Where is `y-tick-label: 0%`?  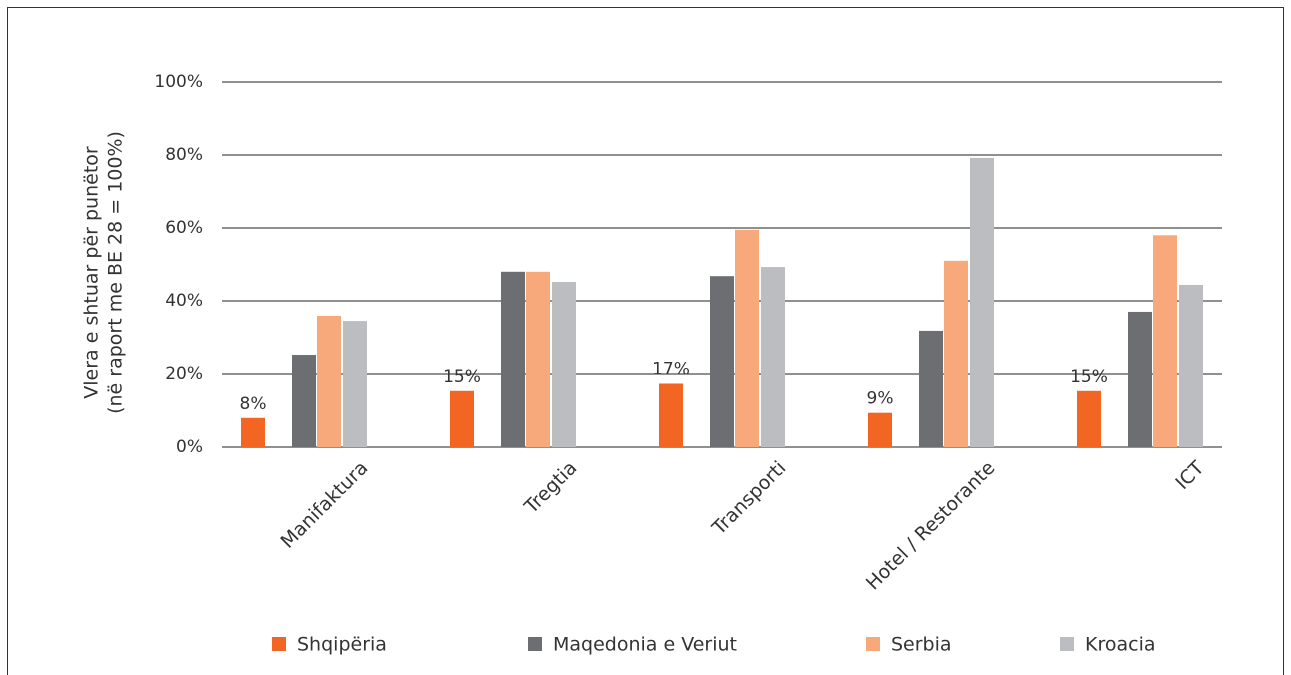 y-tick-label: 0% is located at coordinates (189, 447).